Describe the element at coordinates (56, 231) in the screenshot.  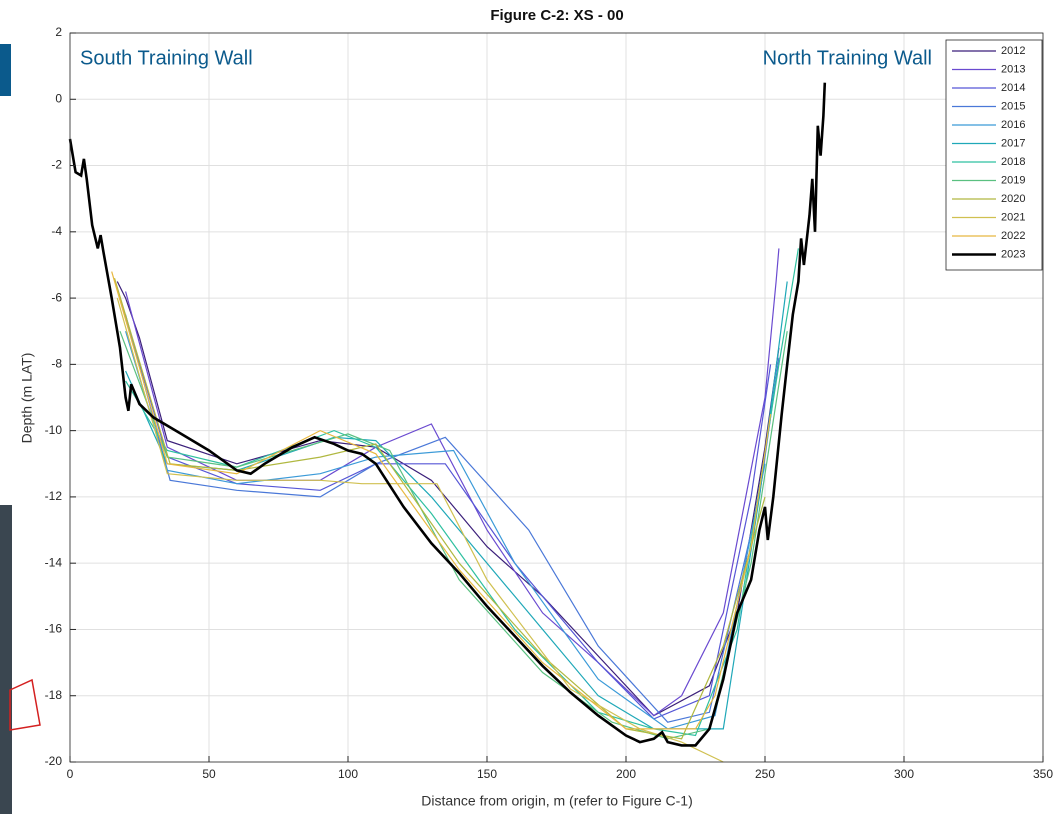
I see `y-tick-label: -4` at that location.